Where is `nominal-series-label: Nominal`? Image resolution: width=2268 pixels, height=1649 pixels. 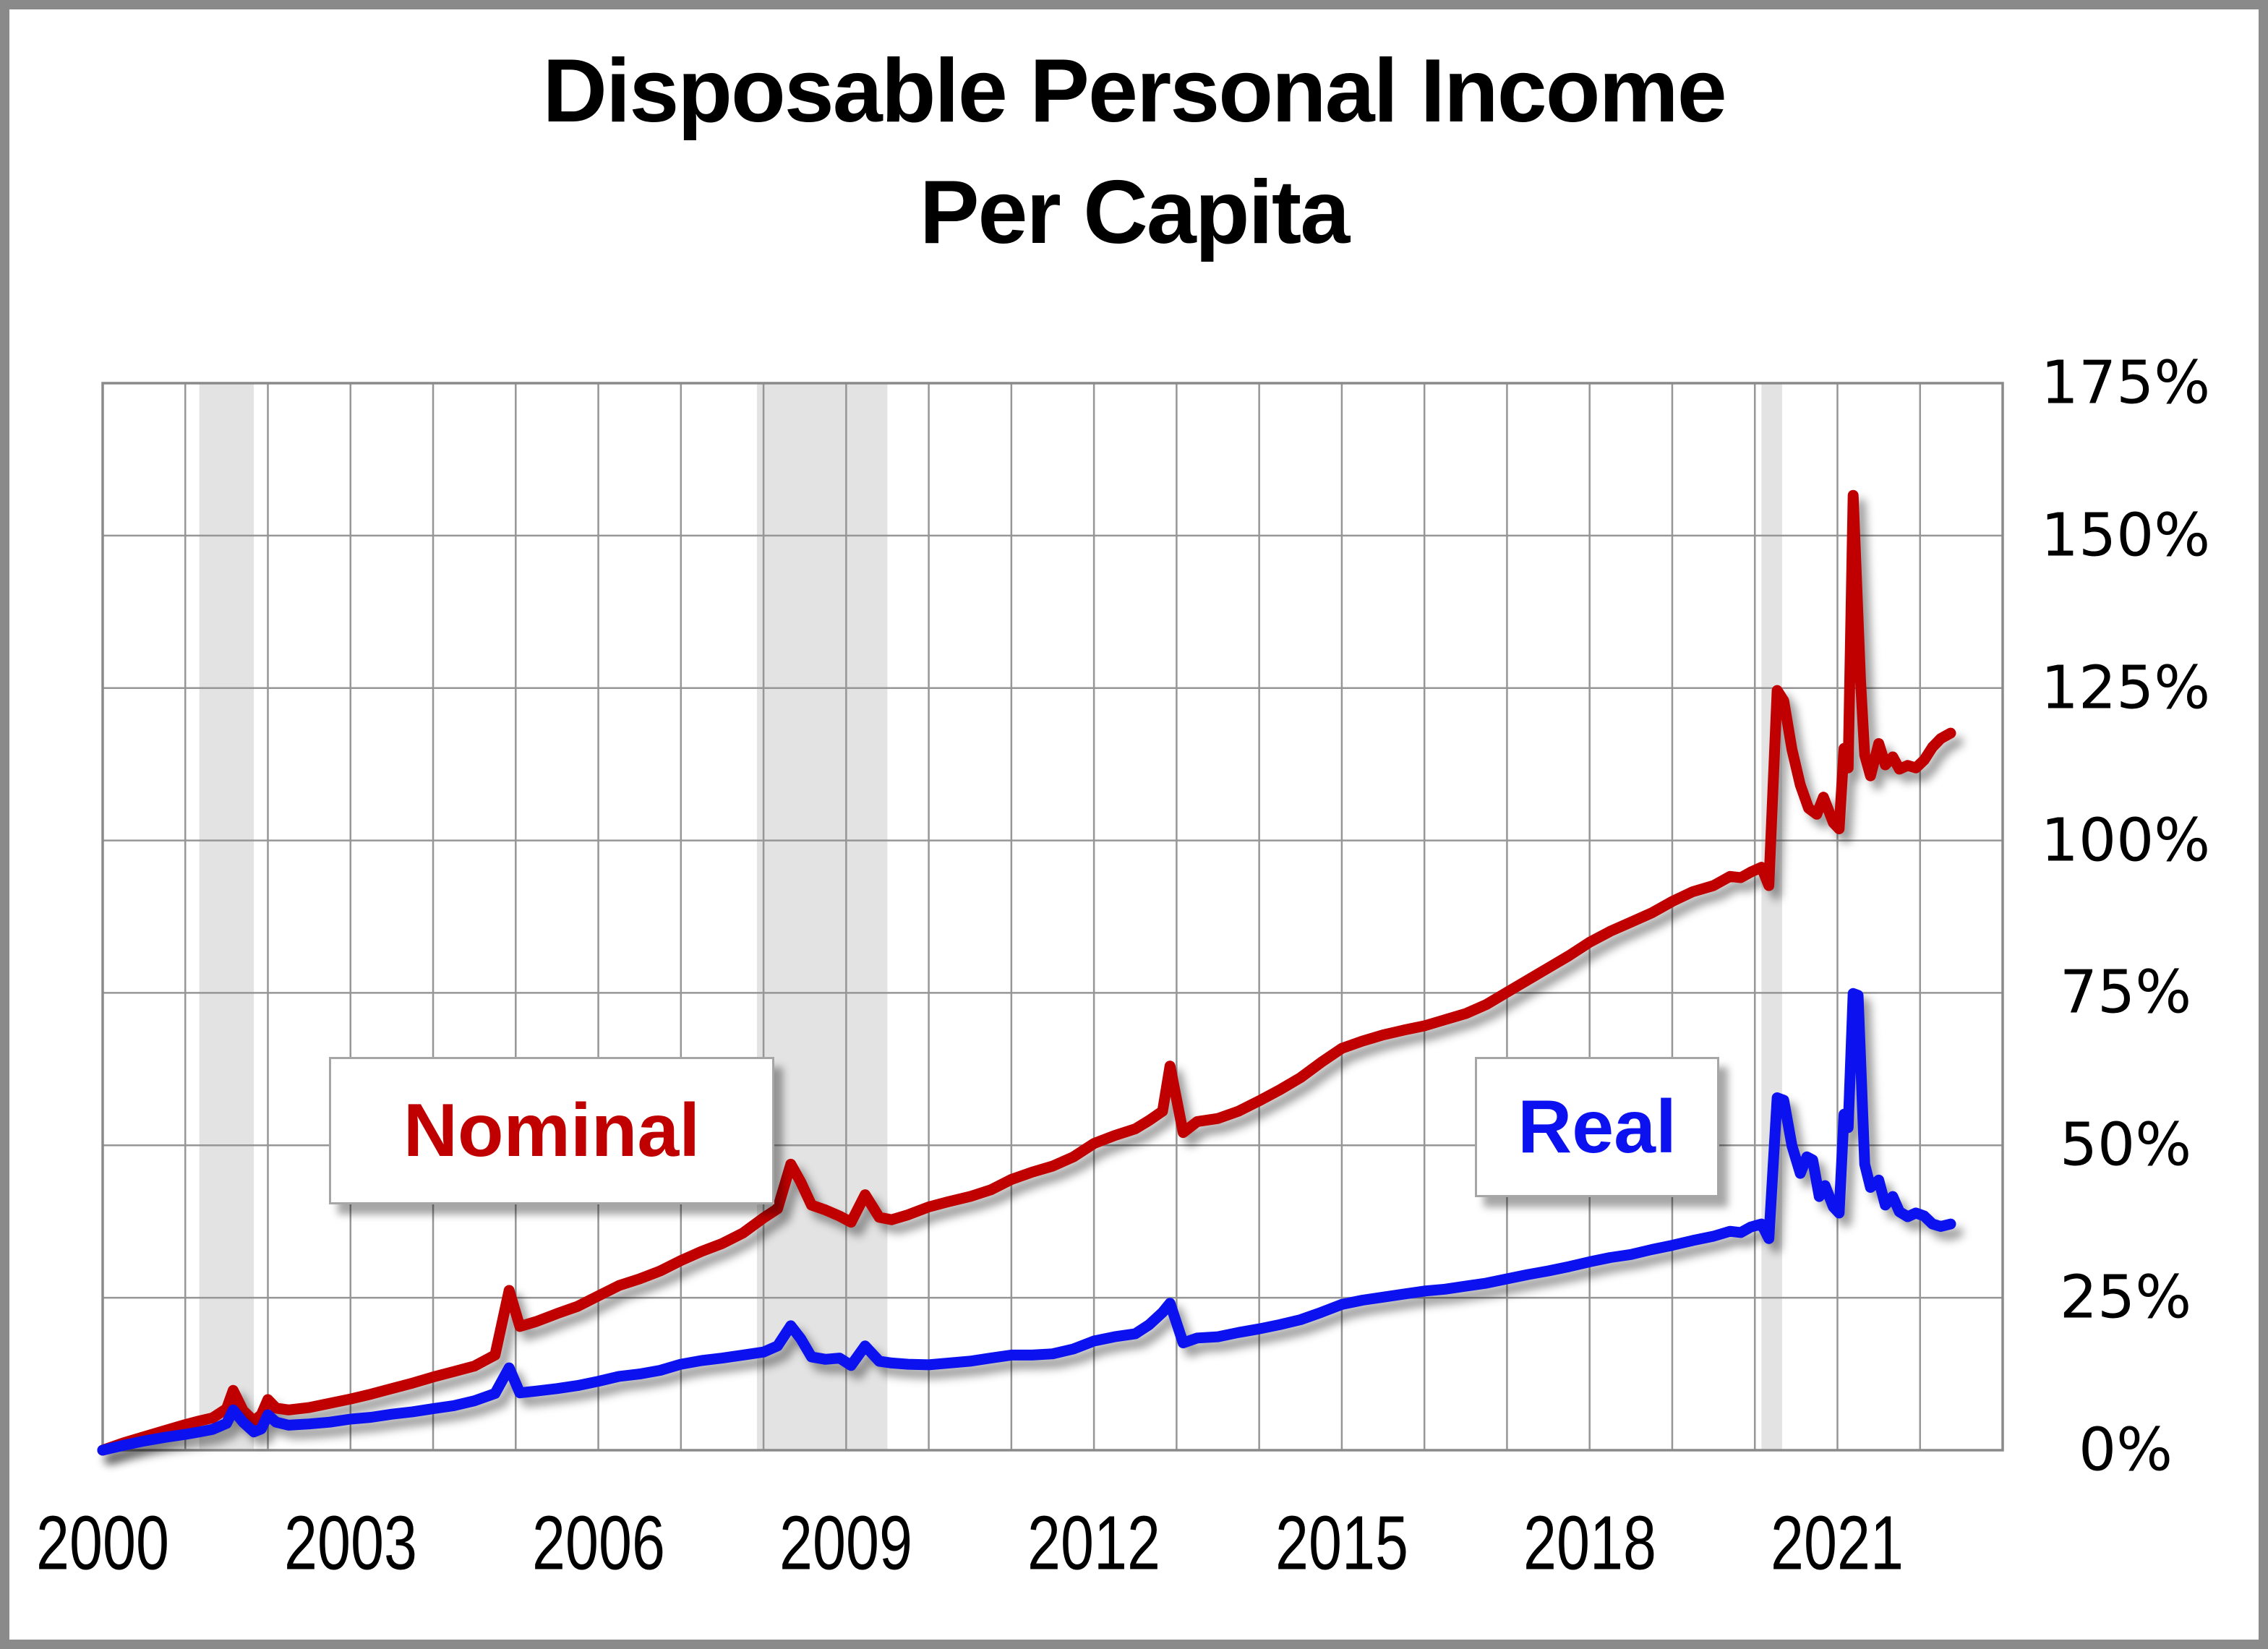
nominal-series-label: Nominal is located at coordinates (552, 1130).